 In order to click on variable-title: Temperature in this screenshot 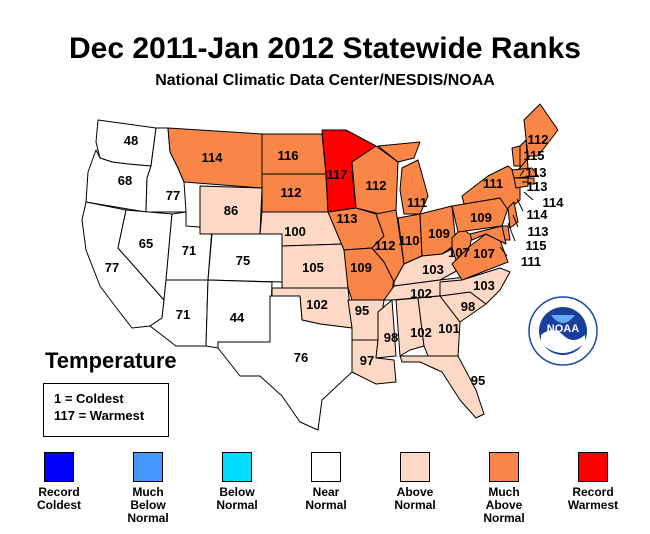, I will do `click(111, 360)`.